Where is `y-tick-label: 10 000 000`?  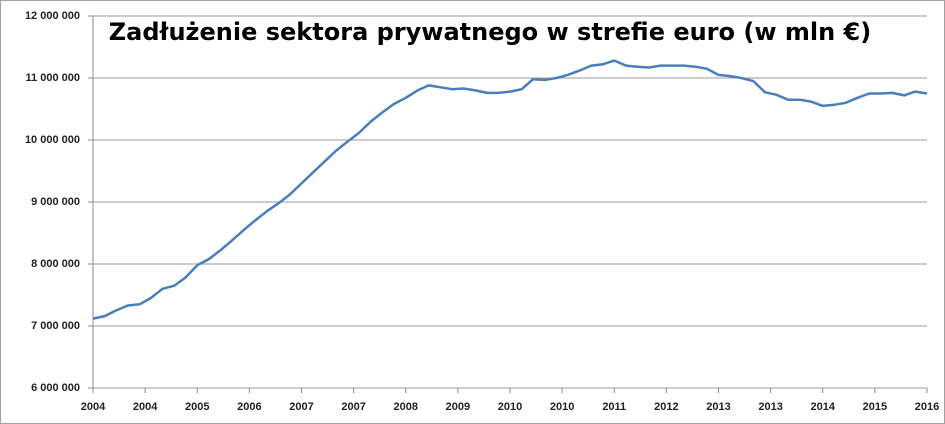
y-tick-label: 10 000 000 is located at coordinates (52, 140).